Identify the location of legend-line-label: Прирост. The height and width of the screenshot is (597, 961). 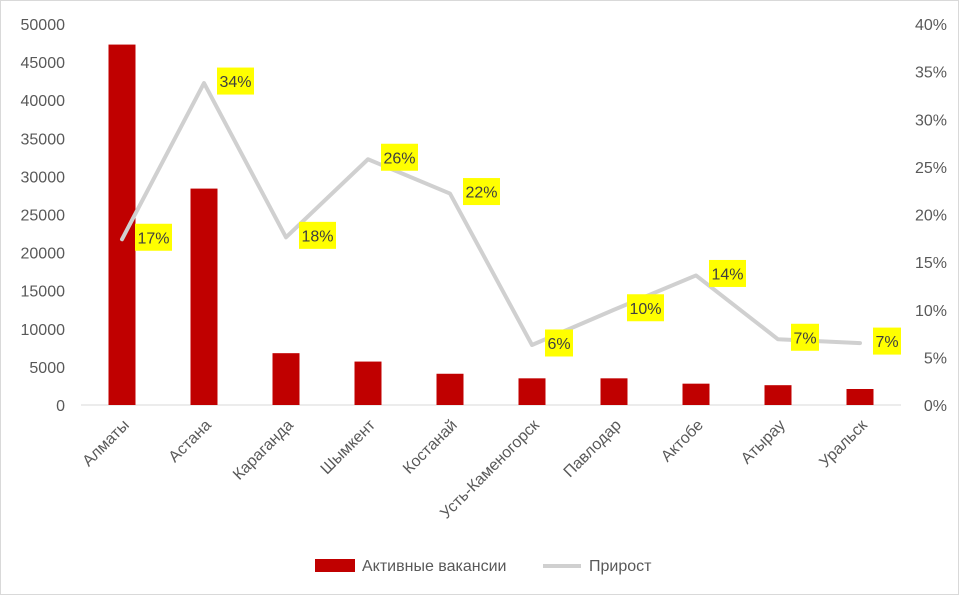
(620, 566).